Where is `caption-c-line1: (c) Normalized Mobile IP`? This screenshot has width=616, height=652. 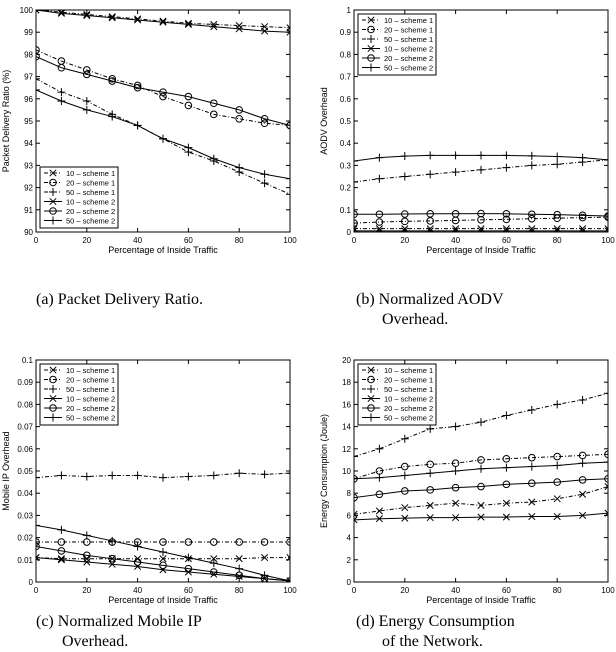 caption-c-line1: (c) Normalized Mobile IP is located at coordinates (119, 621).